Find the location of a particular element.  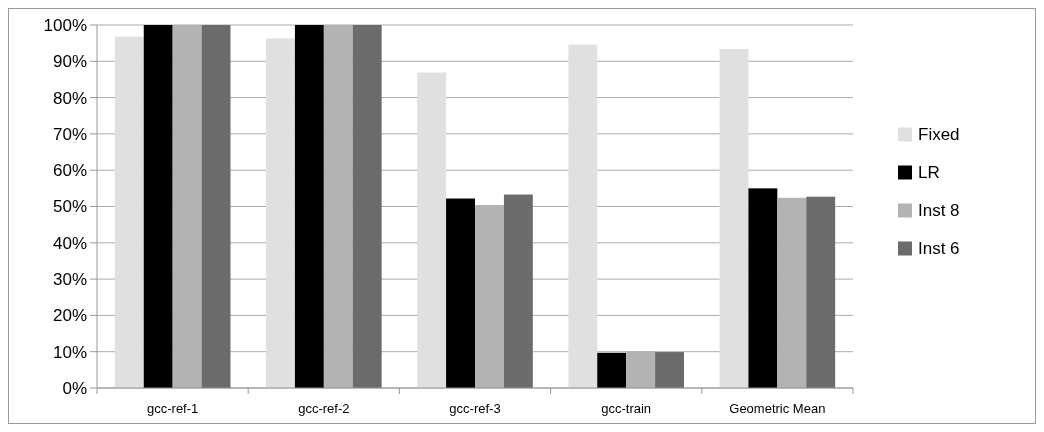

y-tick-label: 90% is located at coordinates (69, 62).